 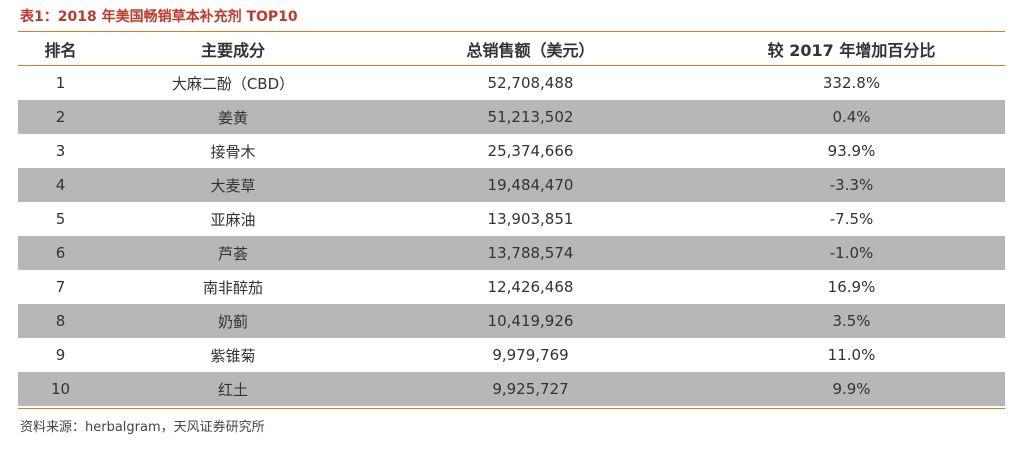 What do you see at coordinates (60, 219) in the screenshot?
I see `cell-rank: 5` at bounding box center [60, 219].